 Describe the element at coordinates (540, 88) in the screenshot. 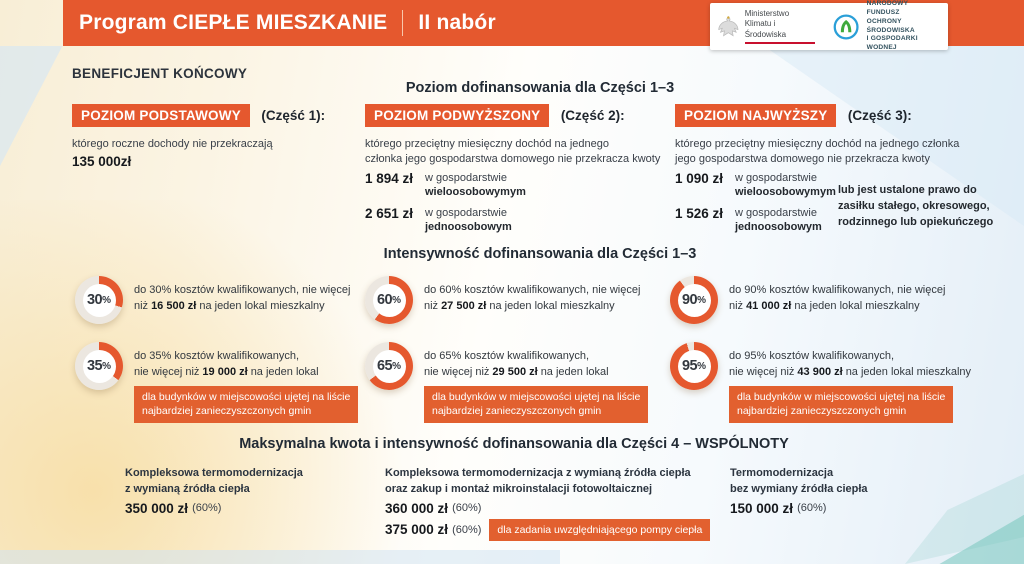

I see `section1-title: Poziom dofinansowania dla Części 1–3` at that location.